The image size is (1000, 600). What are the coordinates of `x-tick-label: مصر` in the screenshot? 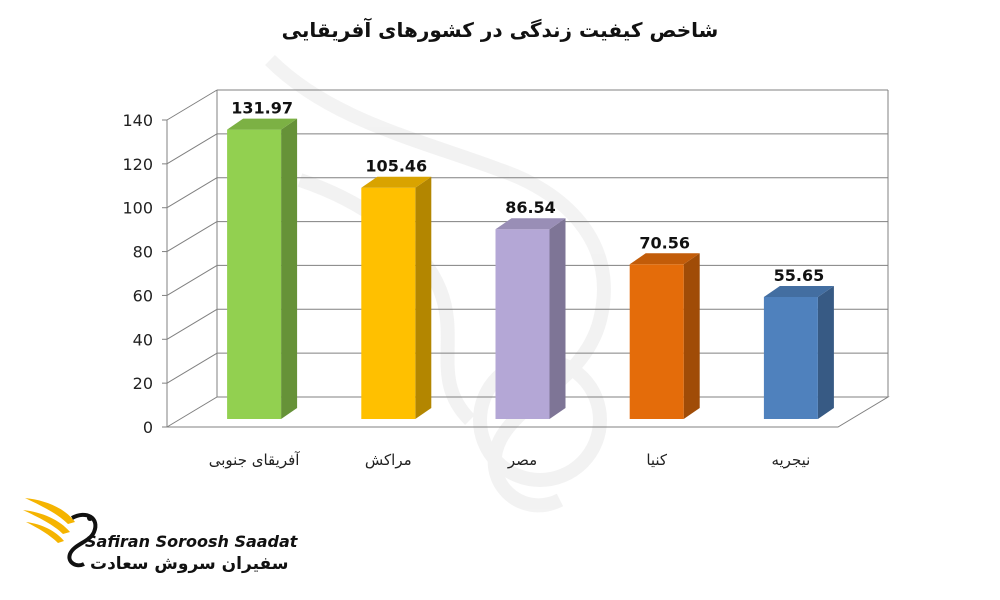 It's located at (522, 460).